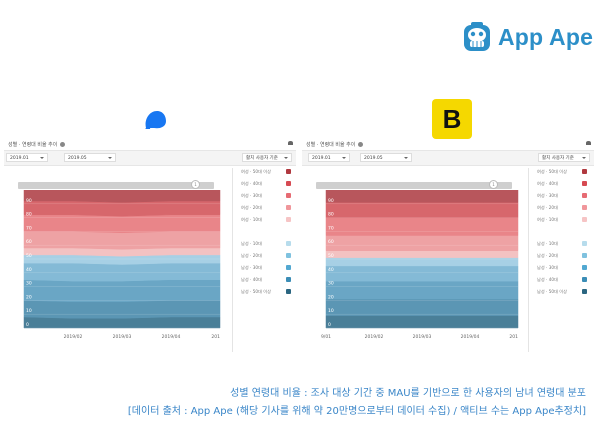  I want to click on slider-handle-label: 1, so click(195, 184).